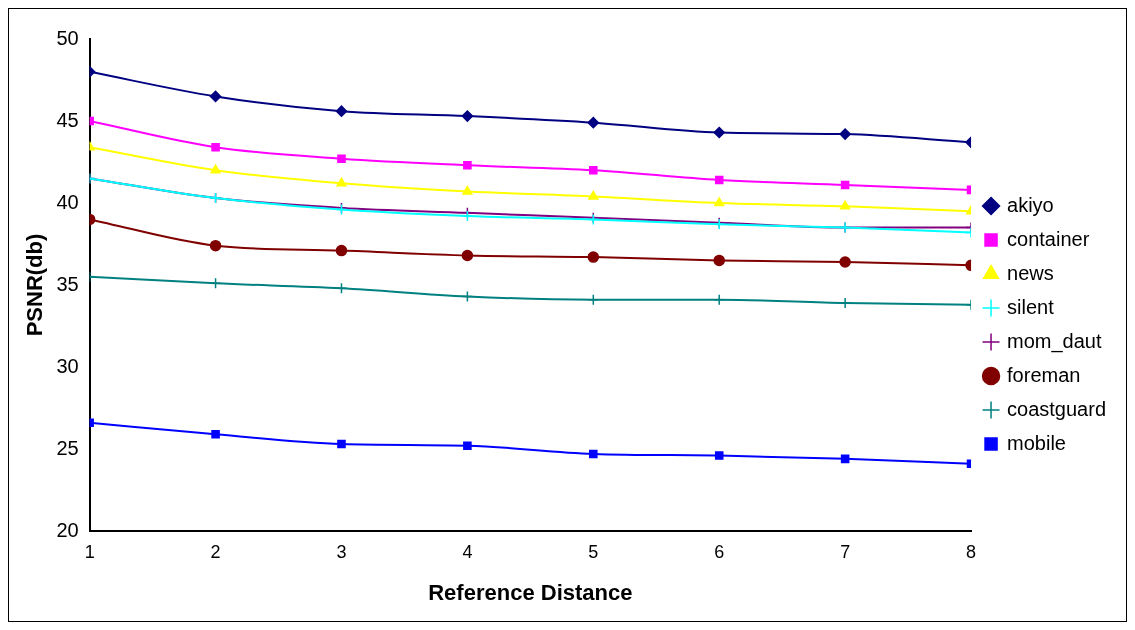 This screenshot has height=630, width=1135. What do you see at coordinates (1031, 306) in the screenshot?
I see `legend-label: silent` at bounding box center [1031, 306].